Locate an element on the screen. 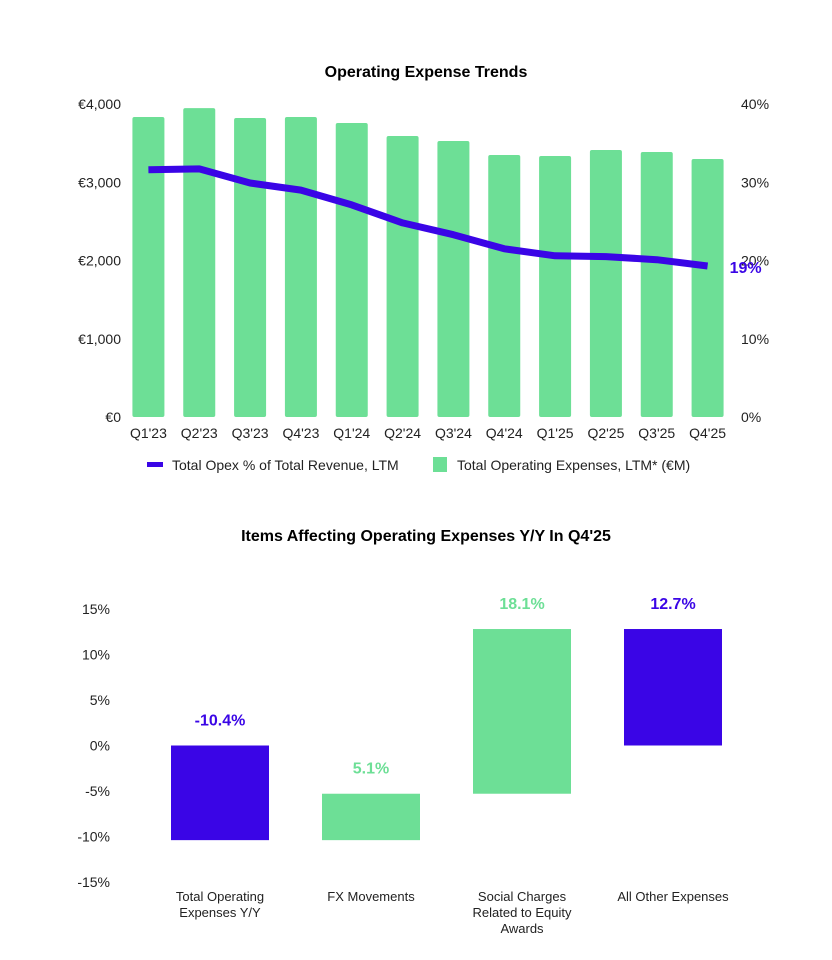  waterfall-data-label: 5.1% is located at coordinates (371, 769).